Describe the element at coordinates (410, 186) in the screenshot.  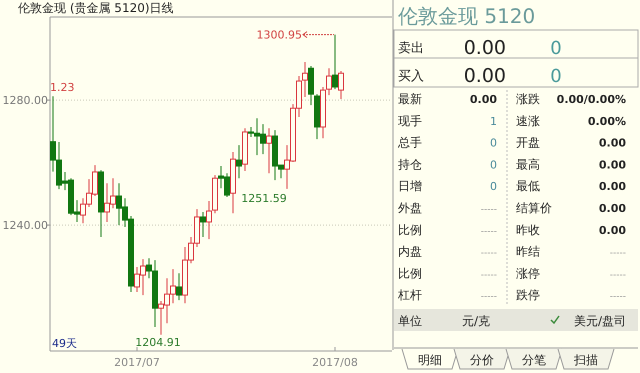
I see `text: 日增` at that location.